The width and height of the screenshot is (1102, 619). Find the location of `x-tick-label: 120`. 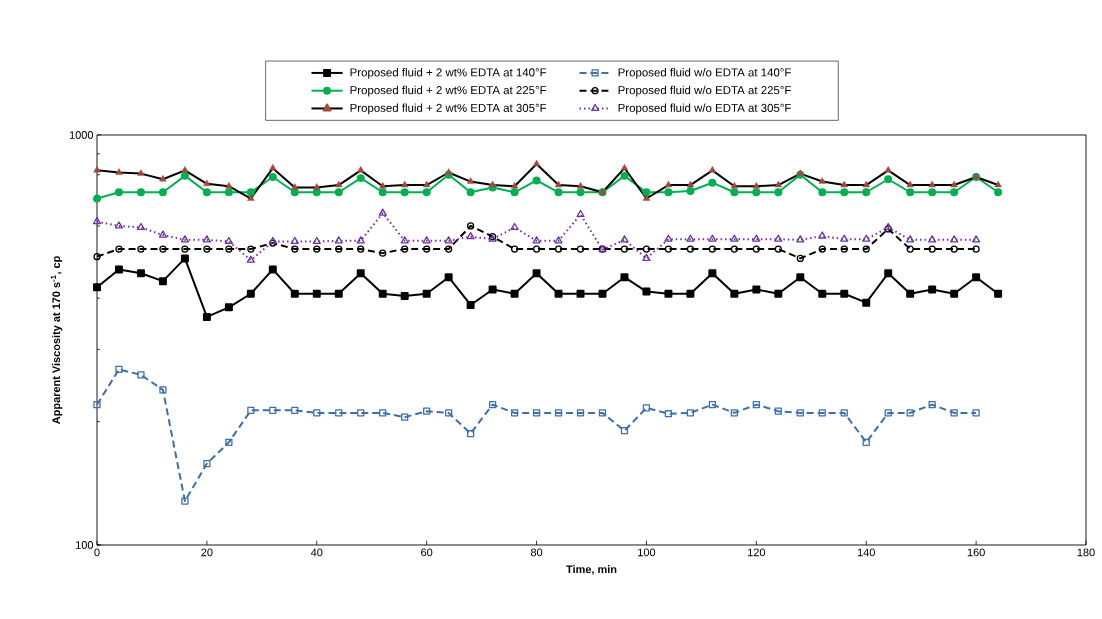

x-tick-label: 120 is located at coordinates (757, 552).